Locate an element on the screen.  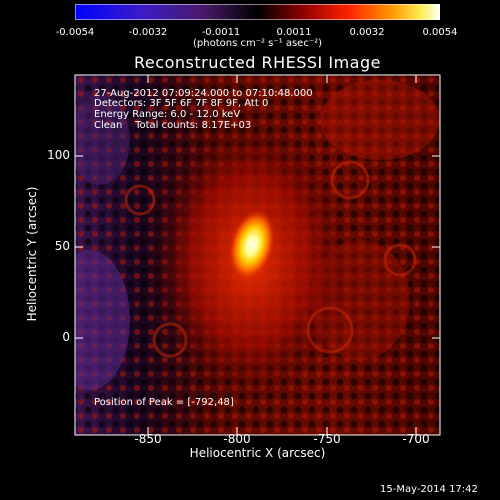
footer-timestamp: 15-May-2014 17:42 is located at coordinates (429, 489).